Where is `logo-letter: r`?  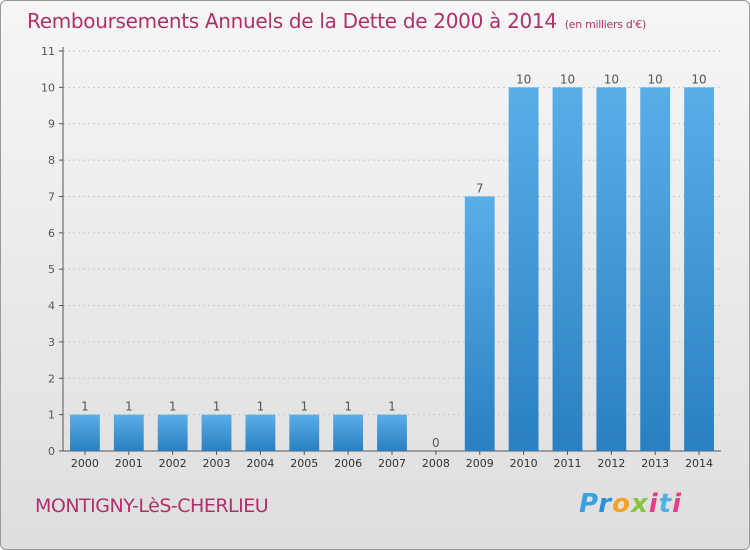 logo-letter: r is located at coordinates (605, 504).